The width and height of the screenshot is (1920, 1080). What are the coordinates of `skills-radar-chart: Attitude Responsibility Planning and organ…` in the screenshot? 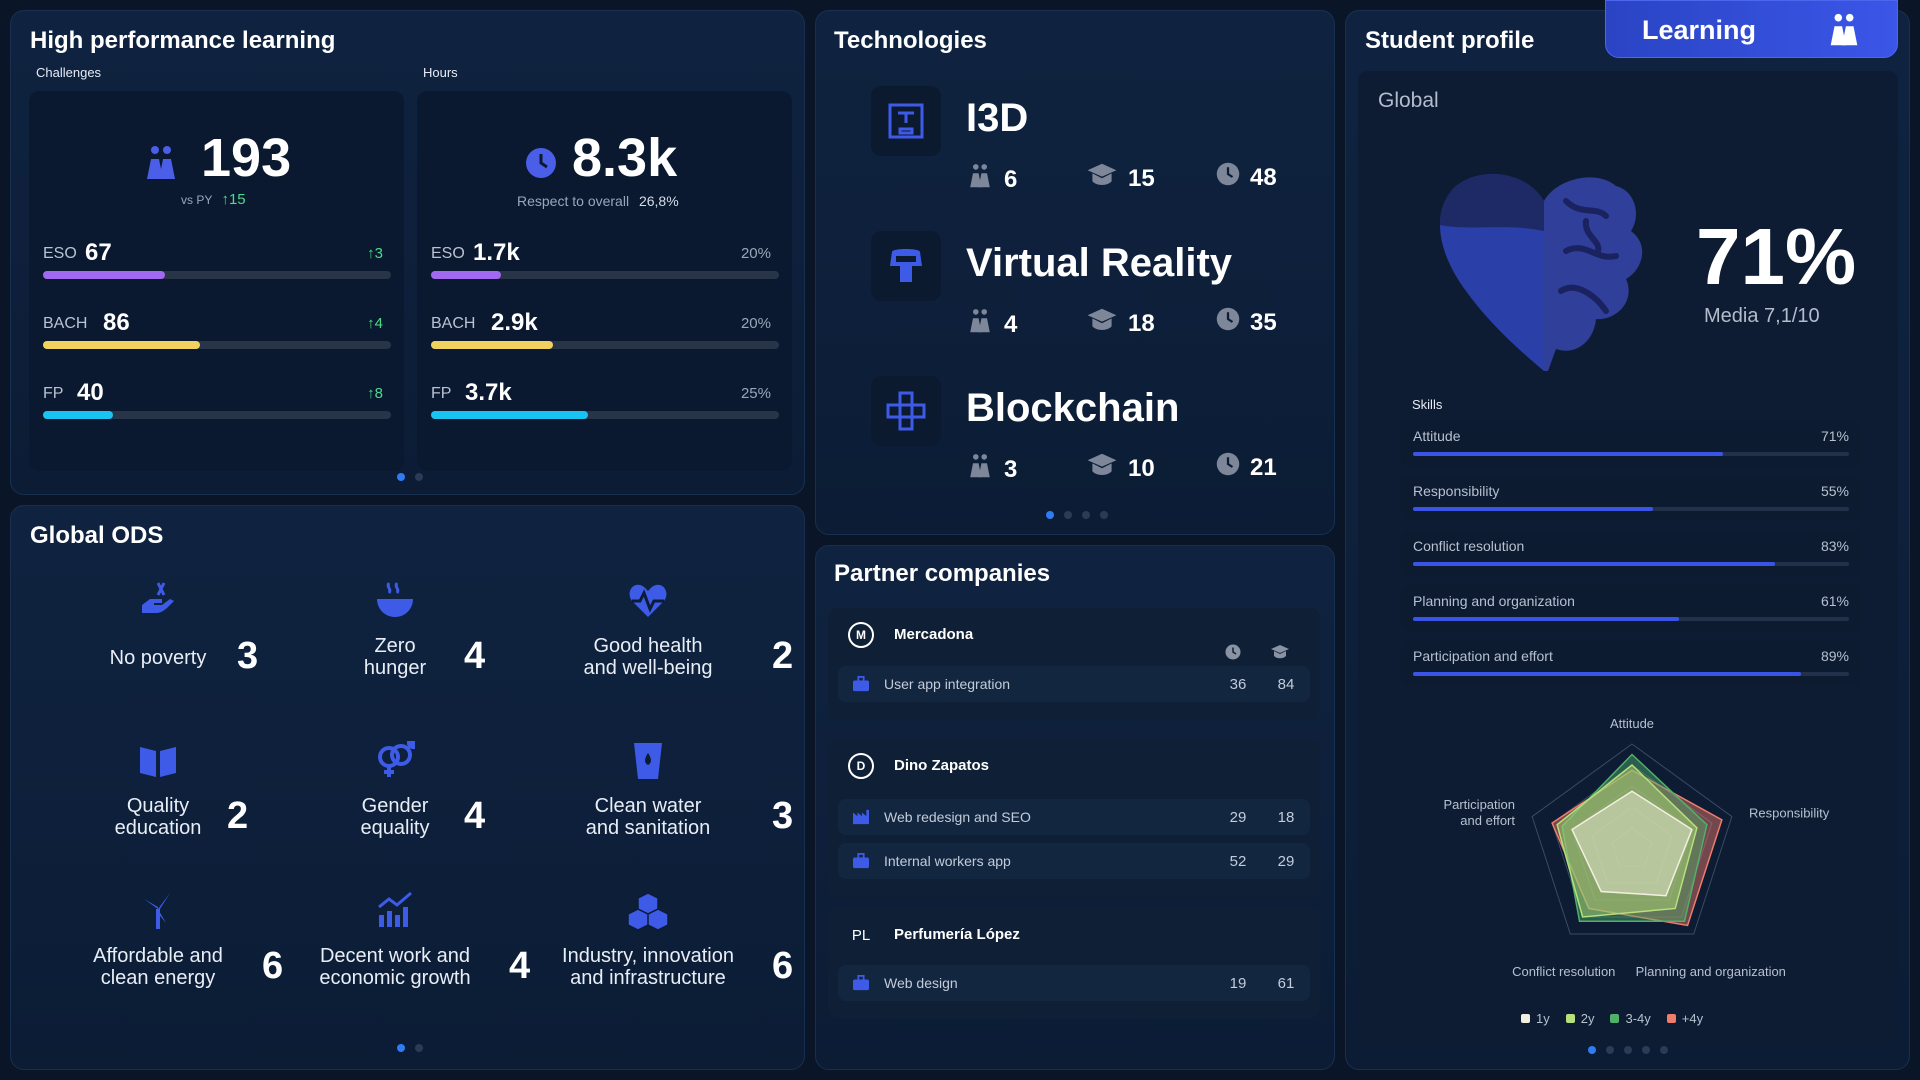 It's located at (1636, 847).